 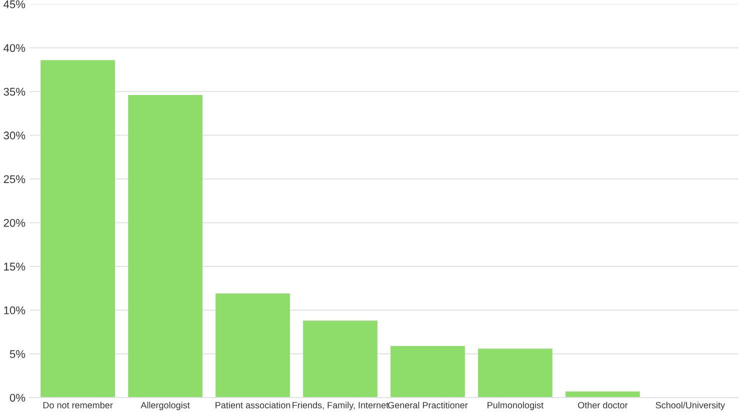 What do you see at coordinates (253, 405) in the screenshot?
I see `x-tick-label: Patient association` at bounding box center [253, 405].